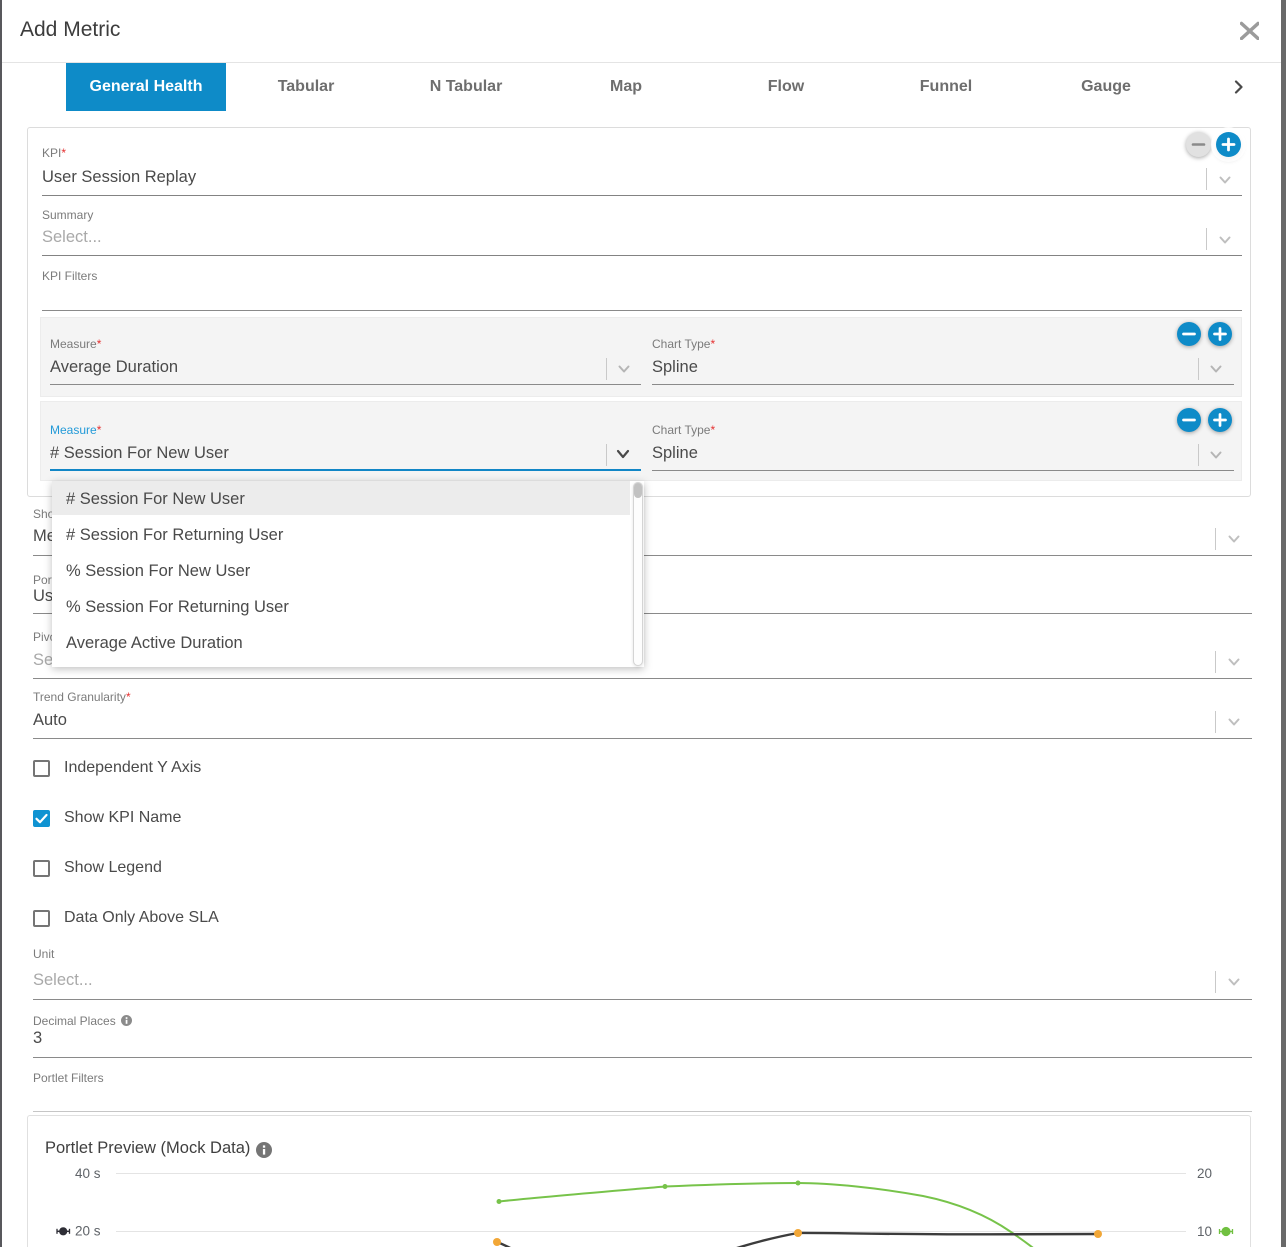 The width and height of the screenshot is (1286, 1247). I want to click on svg-text: 20 s, so click(88, 1230).